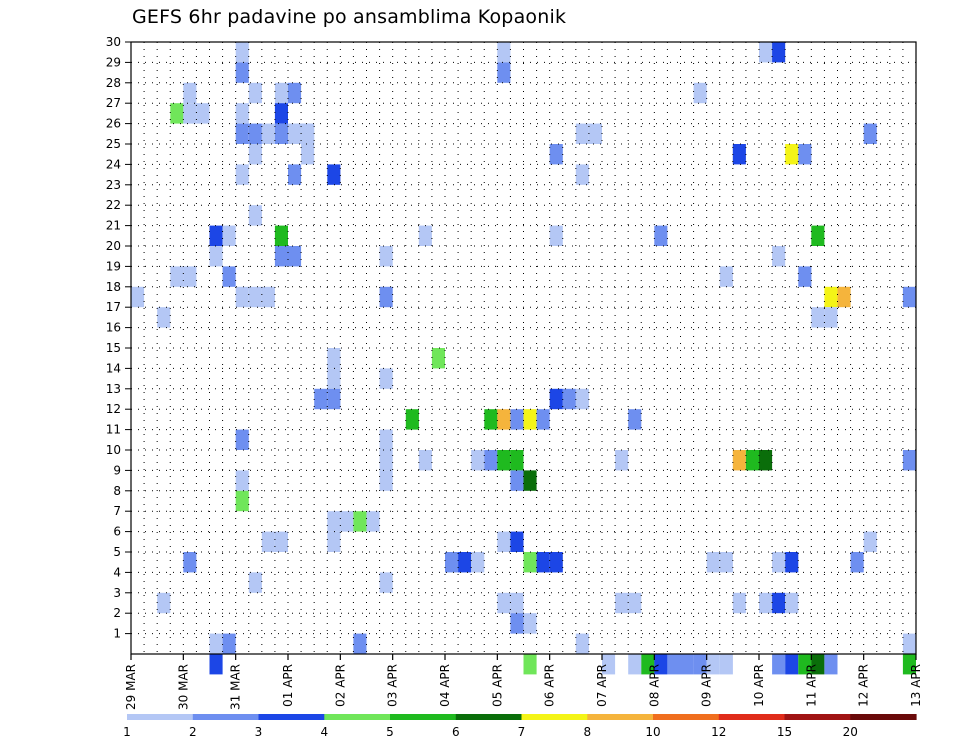  Describe the element at coordinates (113, 409) in the screenshot. I see `y-tick-label: 12` at that location.